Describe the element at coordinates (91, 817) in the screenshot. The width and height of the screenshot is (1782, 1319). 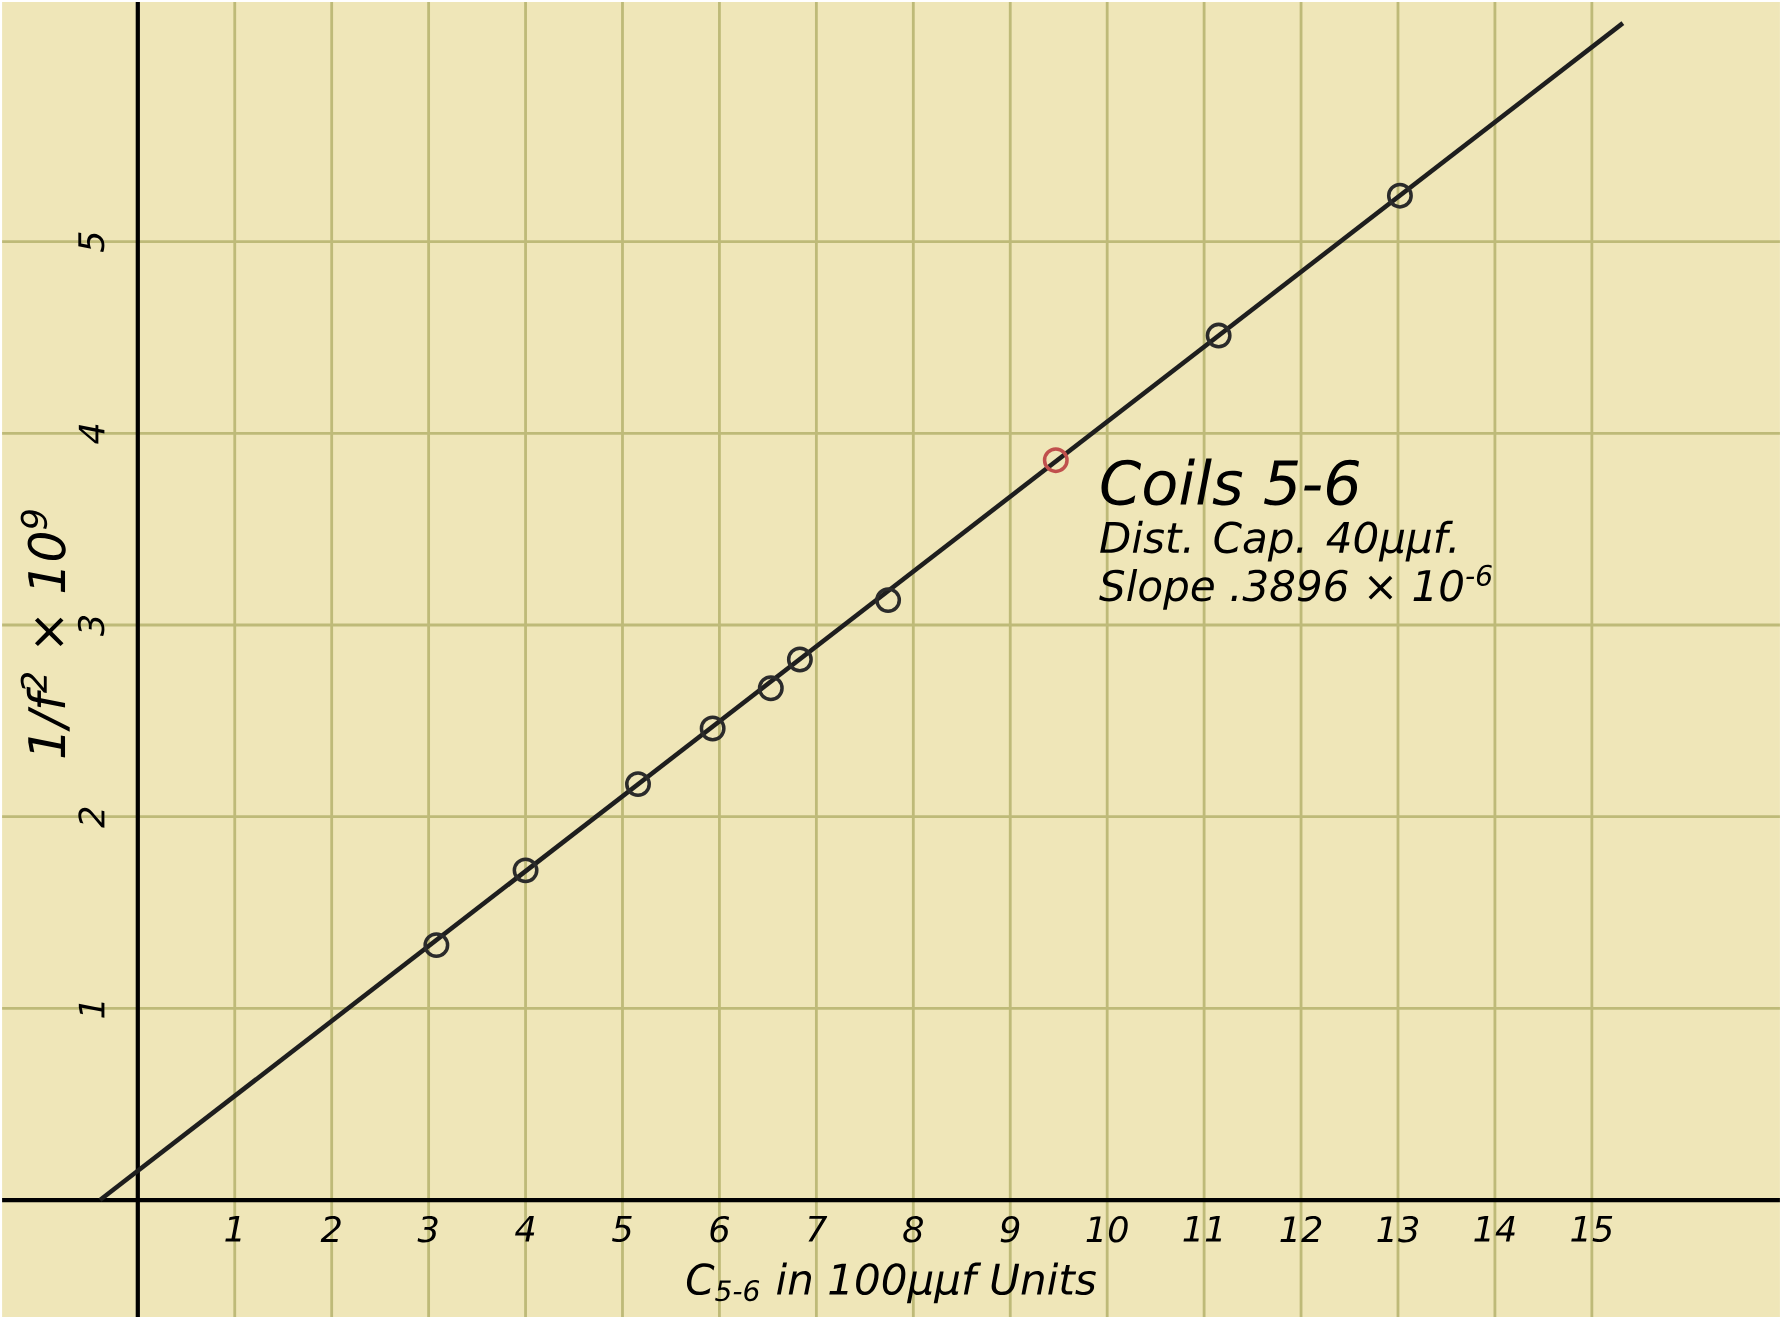
I see `y-tick-label: 2` at that location.